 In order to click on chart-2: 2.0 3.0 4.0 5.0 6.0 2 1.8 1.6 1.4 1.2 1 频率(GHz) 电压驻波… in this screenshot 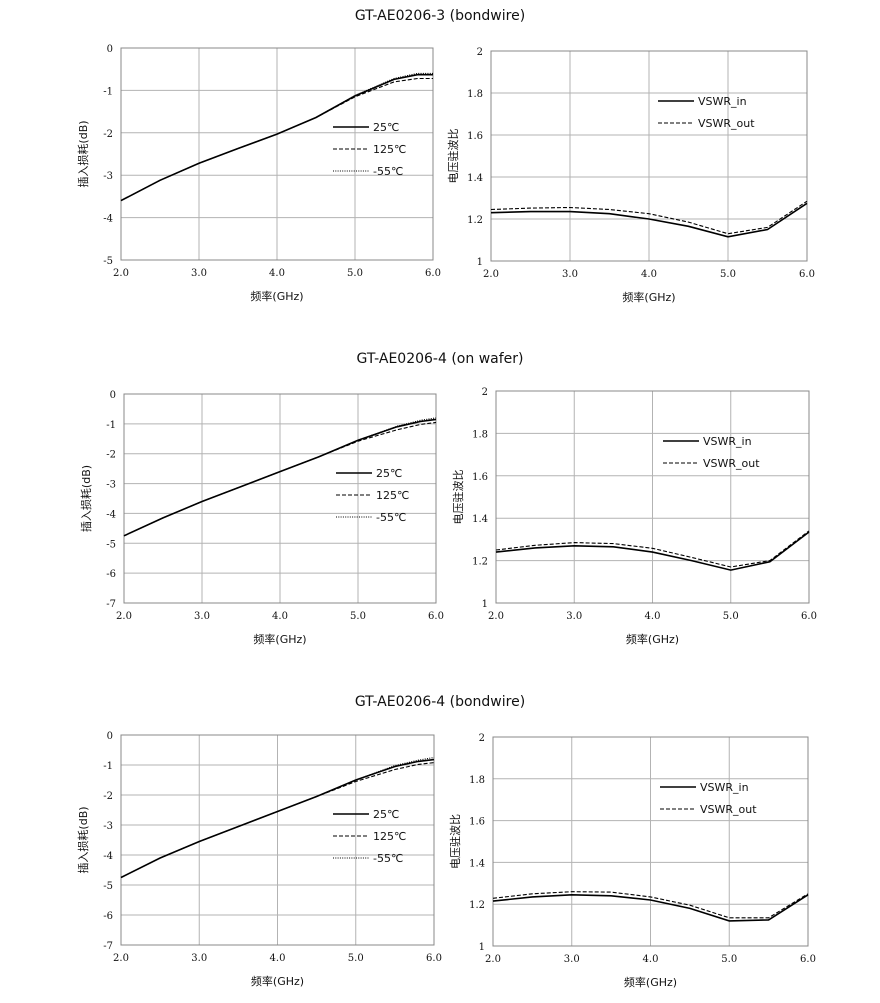, I will do `click(630, 175)`.